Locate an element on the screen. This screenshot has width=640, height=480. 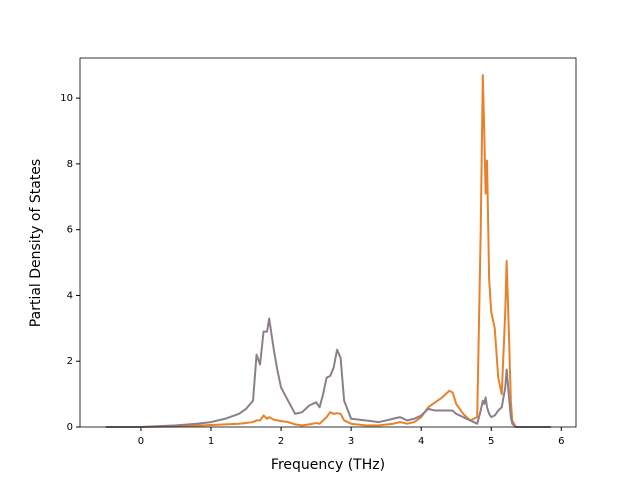
y-tick-label: 10 is located at coordinates (66, 98).